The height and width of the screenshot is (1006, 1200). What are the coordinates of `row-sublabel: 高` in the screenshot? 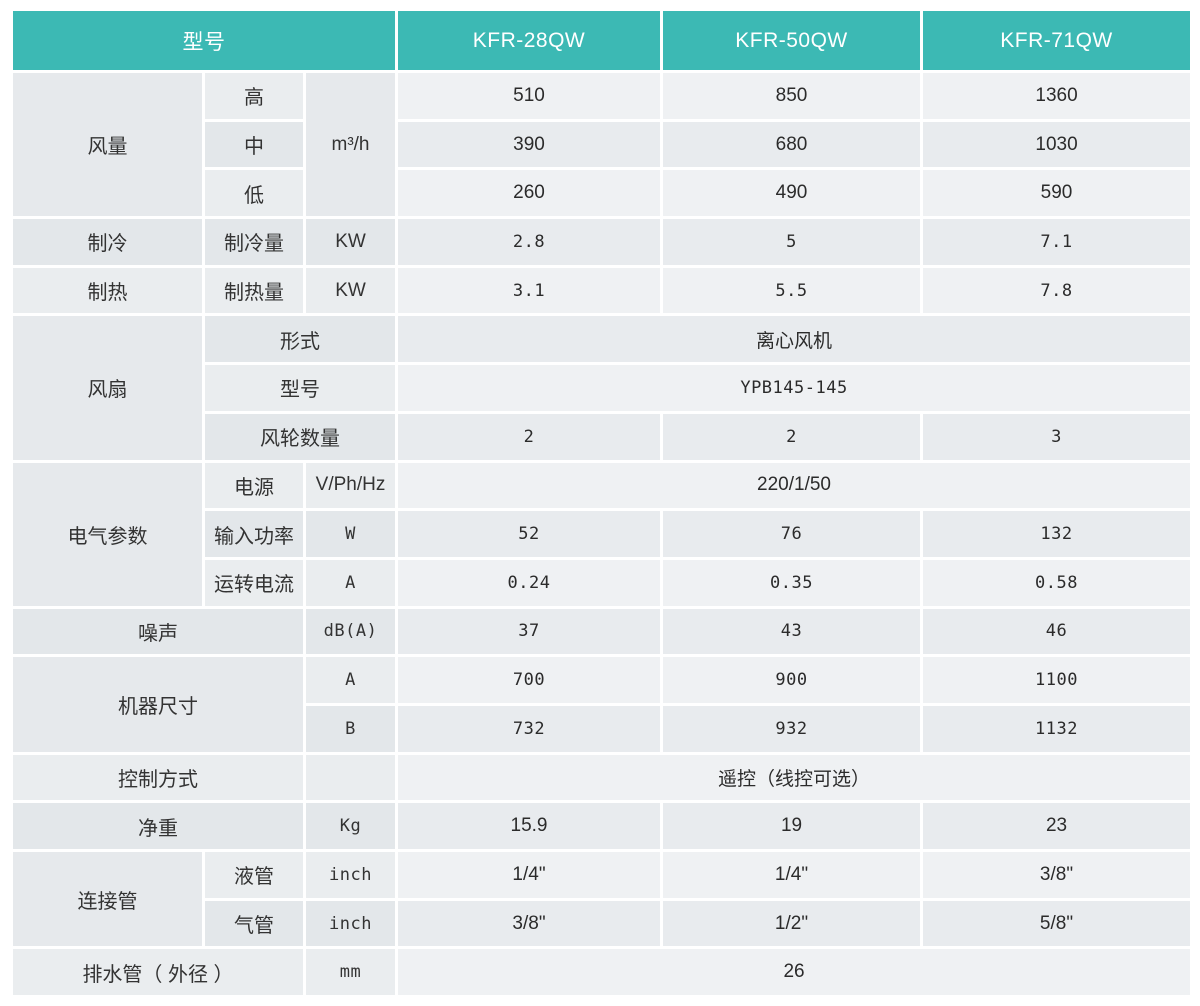 It's located at (254, 96).